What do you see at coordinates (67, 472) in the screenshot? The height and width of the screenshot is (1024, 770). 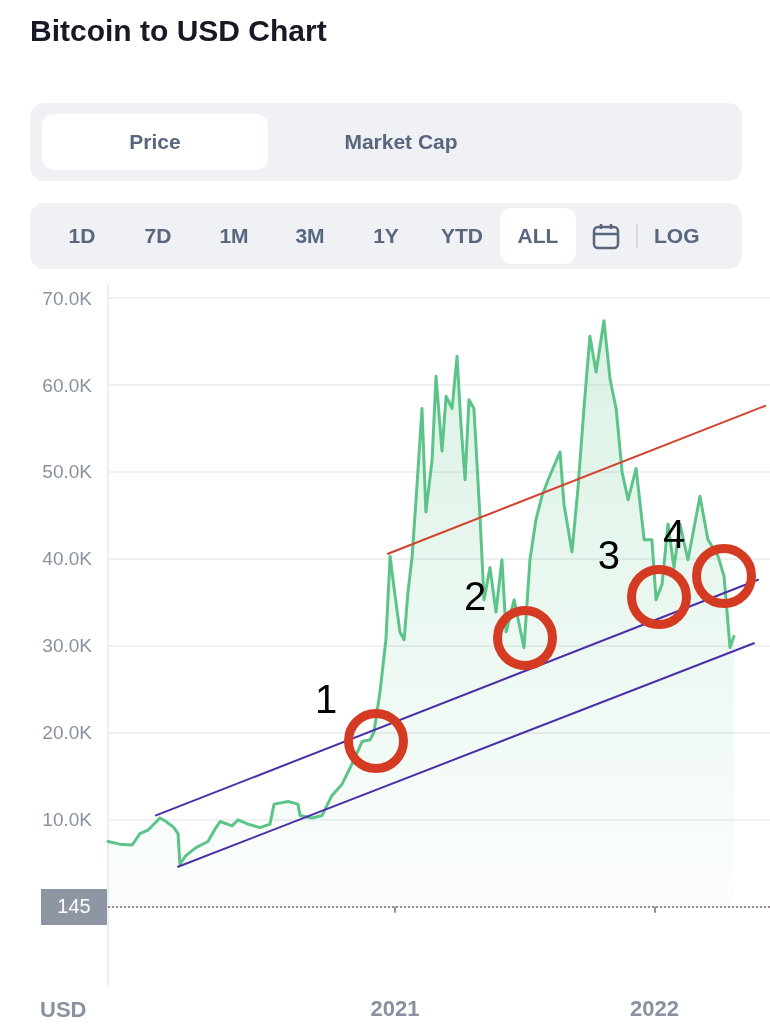 I see `y-tick-label: 50.0K` at bounding box center [67, 472].